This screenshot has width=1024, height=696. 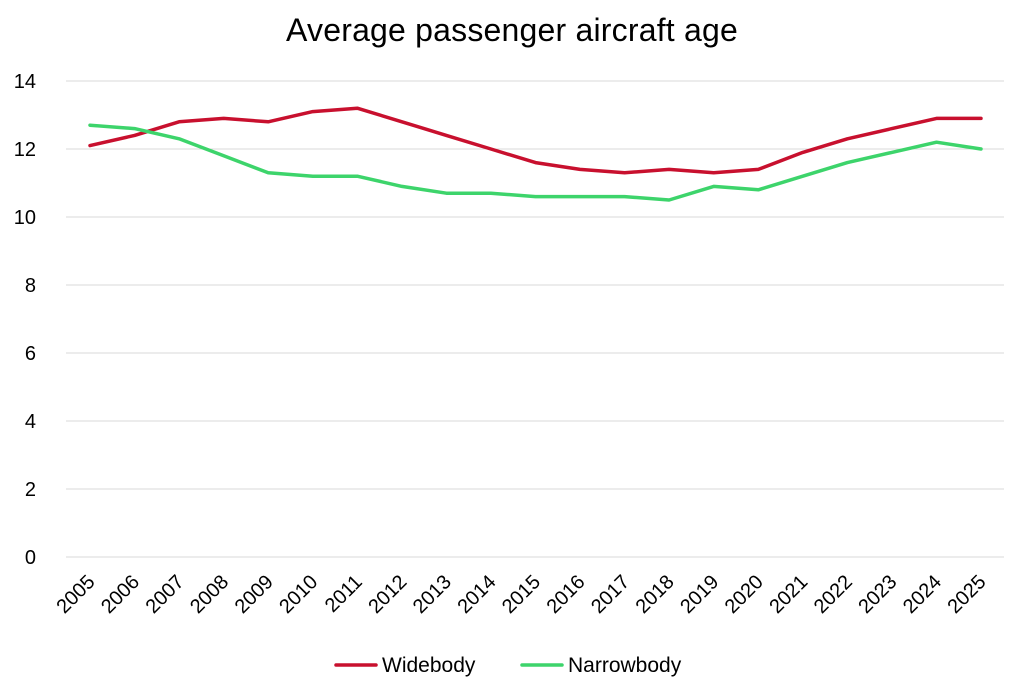 What do you see at coordinates (254, 594) in the screenshot?
I see `x-tick-label: 2009` at bounding box center [254, 594].